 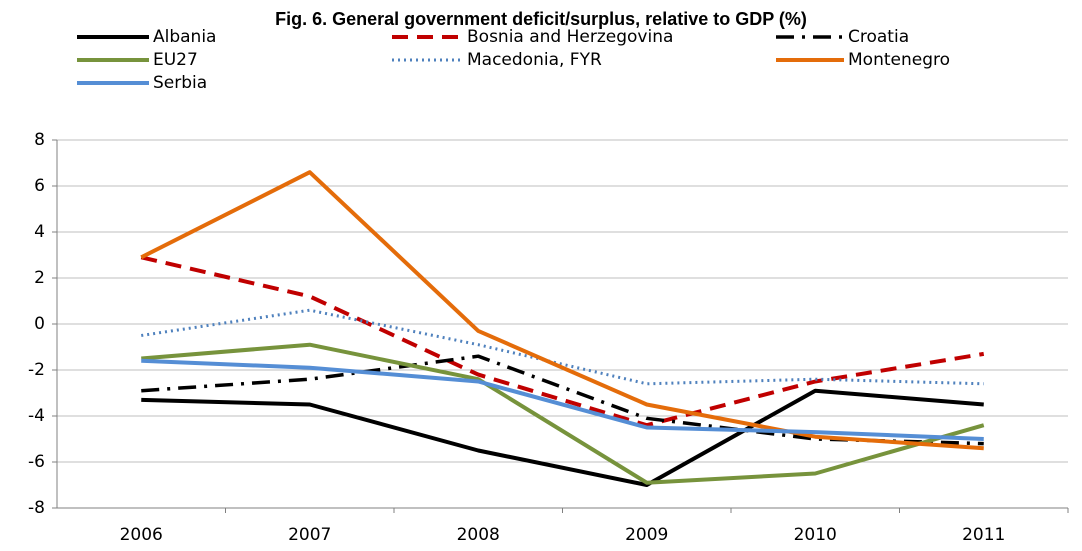 I want to click on x-tick-label: 2006, so click(x=141, y=535).